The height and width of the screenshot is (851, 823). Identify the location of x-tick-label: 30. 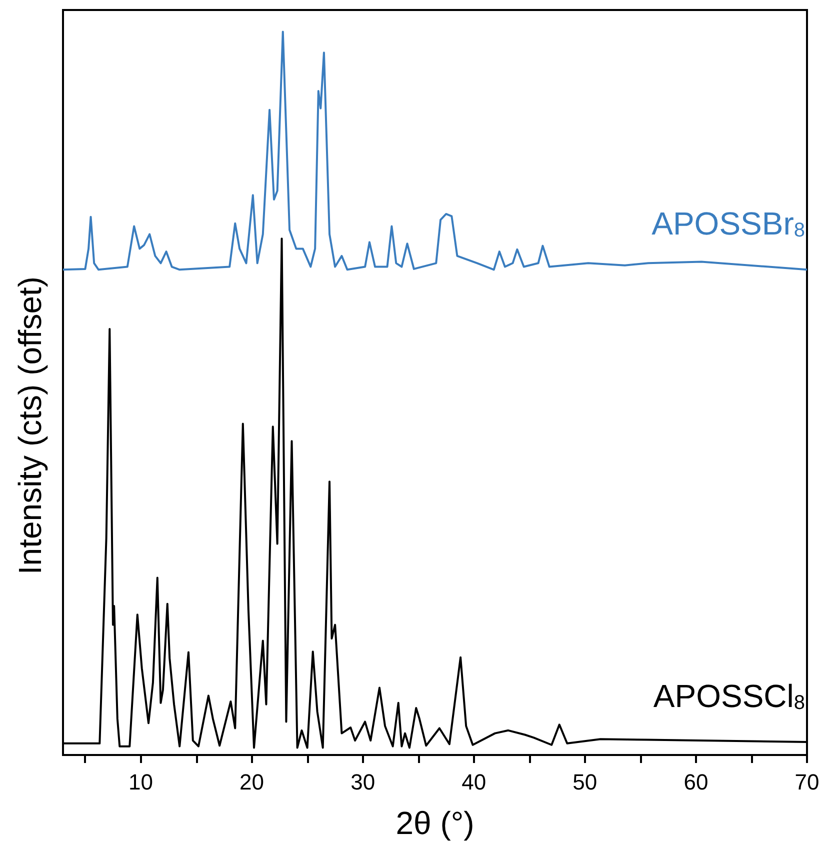
(363, 782).